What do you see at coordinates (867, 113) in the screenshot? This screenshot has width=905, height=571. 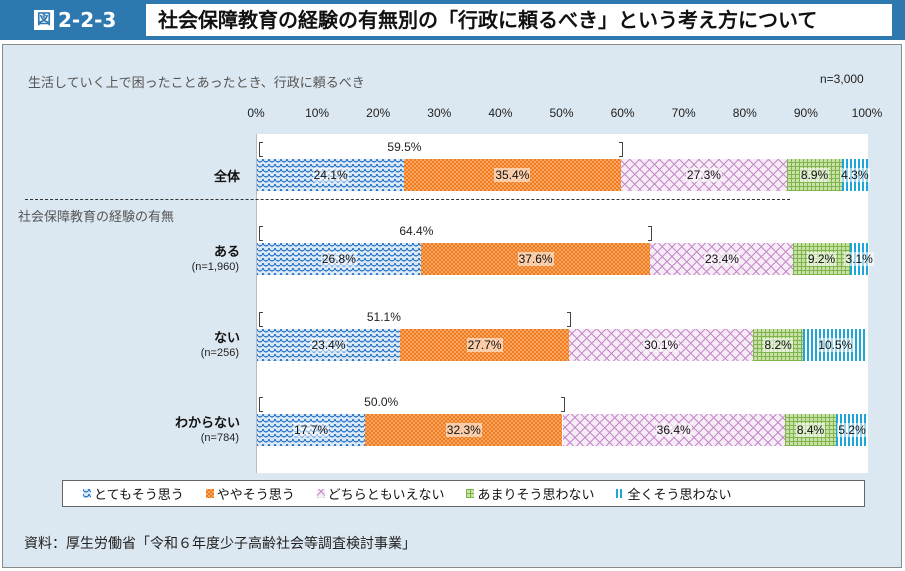 I see `x-tick-label: 100%` at bounding box center [867, 113].